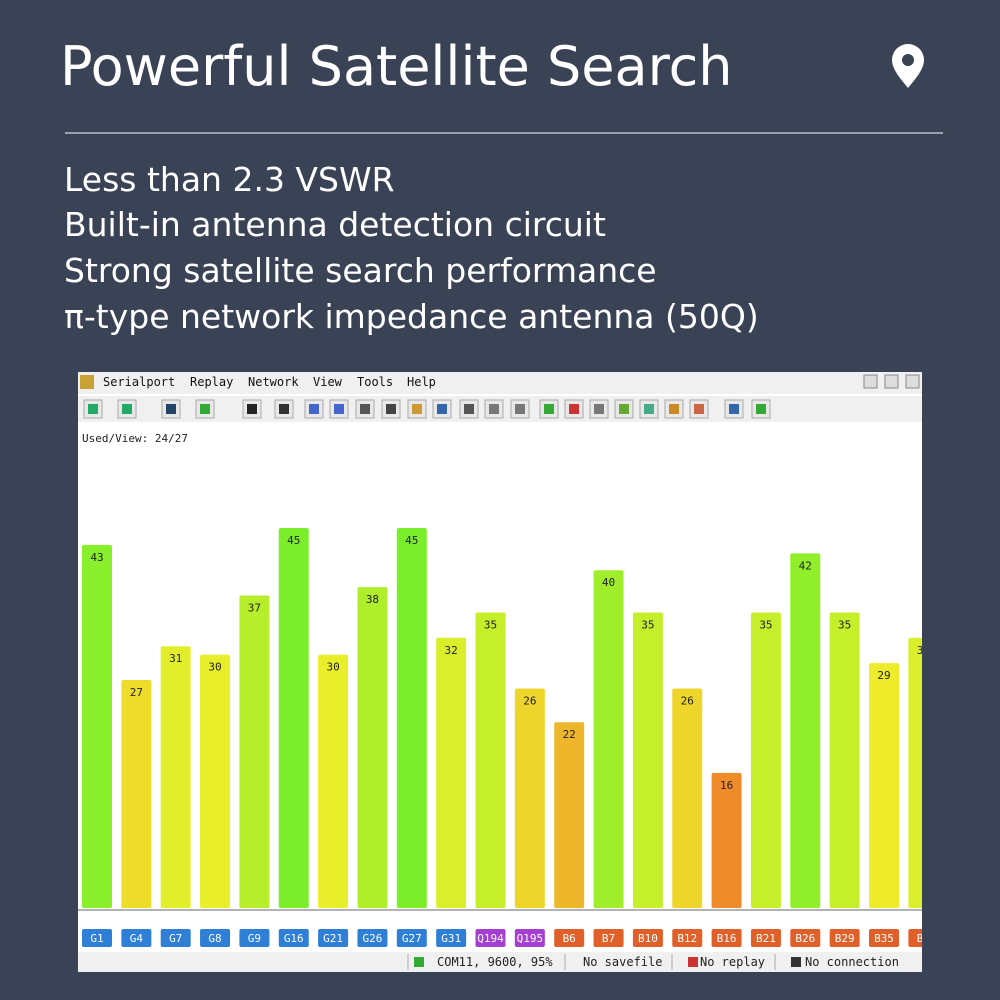 Image resolution: width=1000 pixels, height=1000 pixels. Describe the element at coordinates (229, 179) in the screenshot. I see `feature: Less than 2.3 VSWR` at that location.